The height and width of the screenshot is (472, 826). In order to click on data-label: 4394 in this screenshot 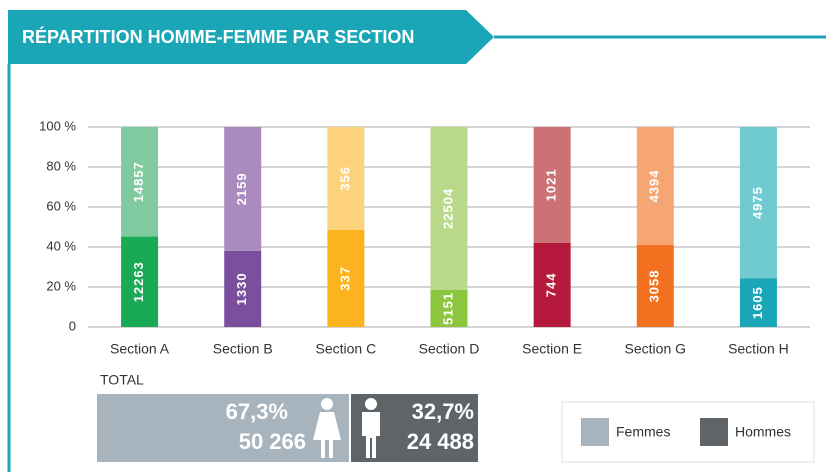, I will do `click(654, 186)`.